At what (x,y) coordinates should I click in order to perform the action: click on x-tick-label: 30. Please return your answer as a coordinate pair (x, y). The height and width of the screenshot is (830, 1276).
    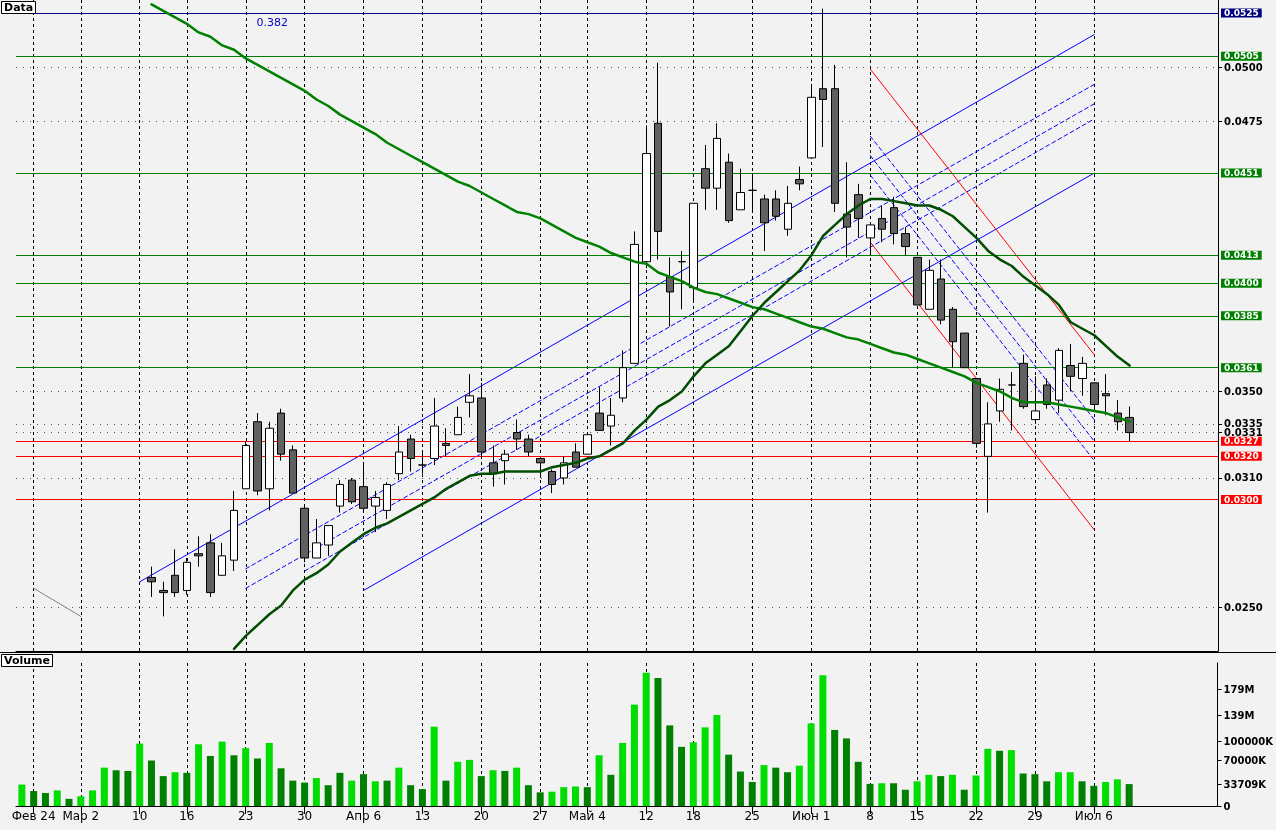
    Looking at the image, I should click on (304, 816).